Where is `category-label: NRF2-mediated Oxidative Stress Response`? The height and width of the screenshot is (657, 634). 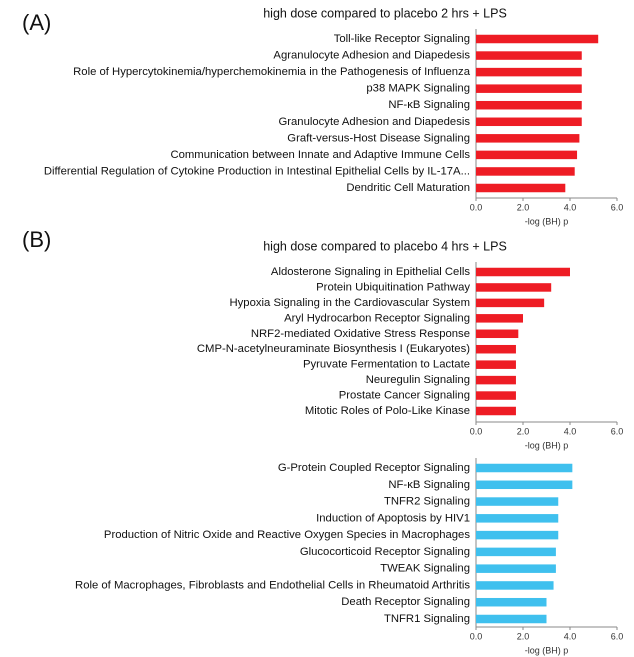
category-label: NRF2-mediated Oxidative Stress Response is located at coordinates (360, 334).